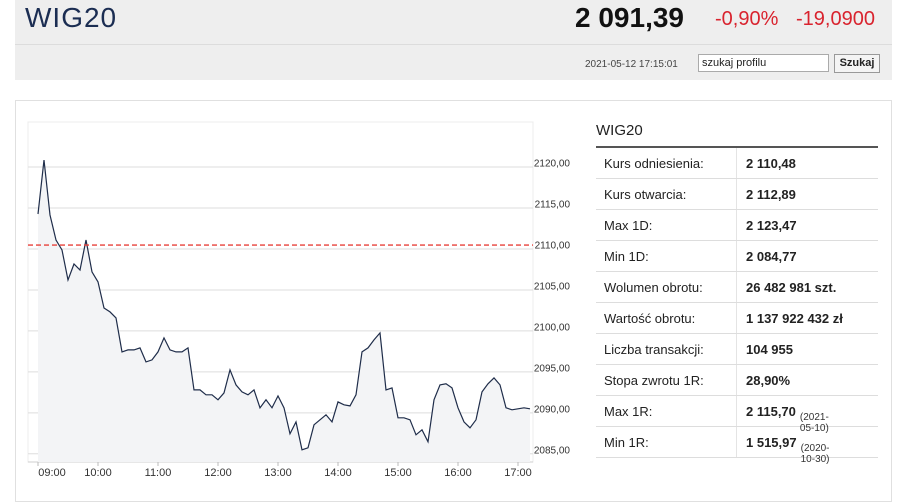 The height and width of the screenshot is (502, 922). I want to click on row-value: 1 137 922 432 zł, so click(794, 318).